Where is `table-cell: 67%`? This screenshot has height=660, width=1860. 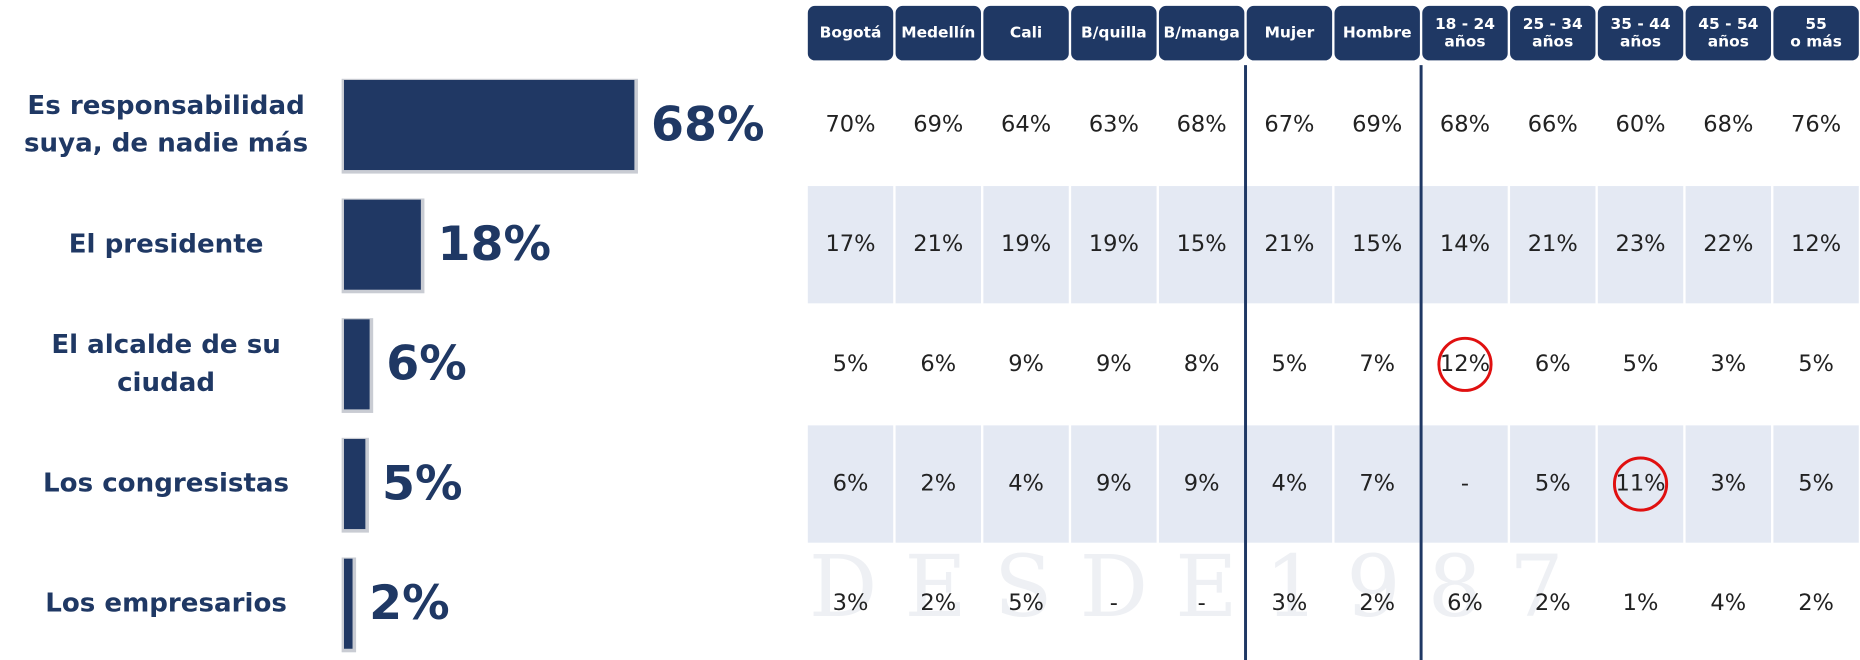
table-cell: 67% is located at coordinates (1289, 125).